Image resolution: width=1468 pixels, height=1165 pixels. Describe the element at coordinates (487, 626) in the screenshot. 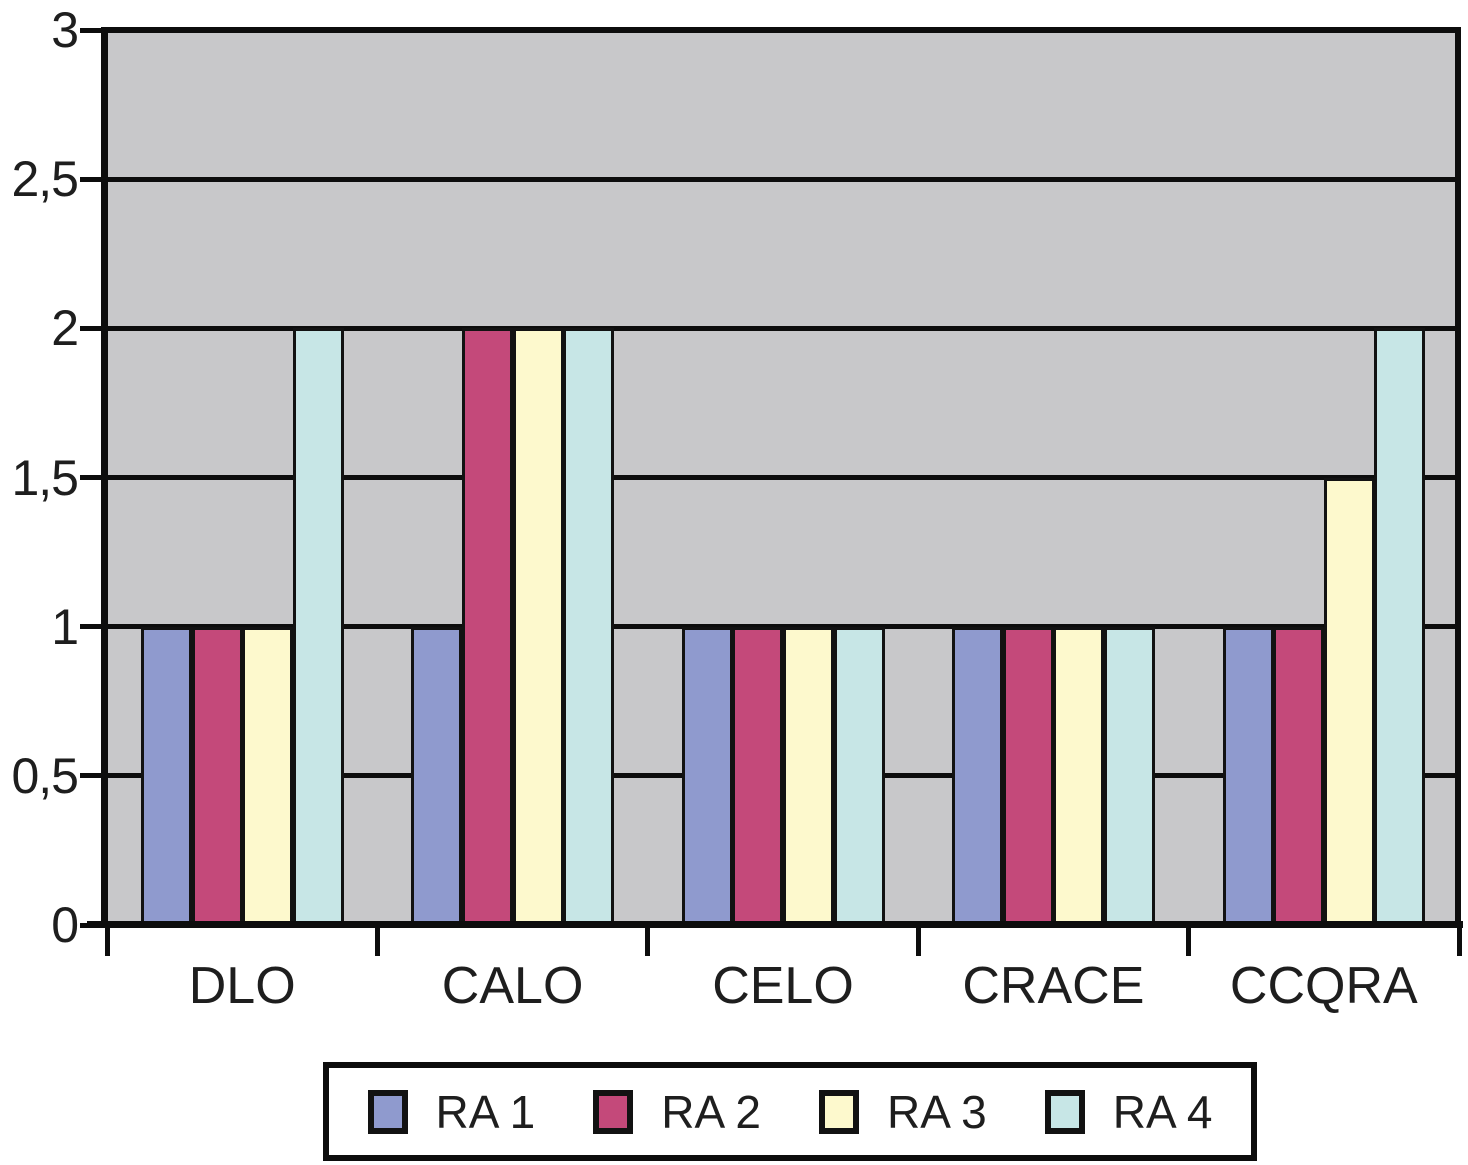

I see `bar-ra-2-calo` at that location.